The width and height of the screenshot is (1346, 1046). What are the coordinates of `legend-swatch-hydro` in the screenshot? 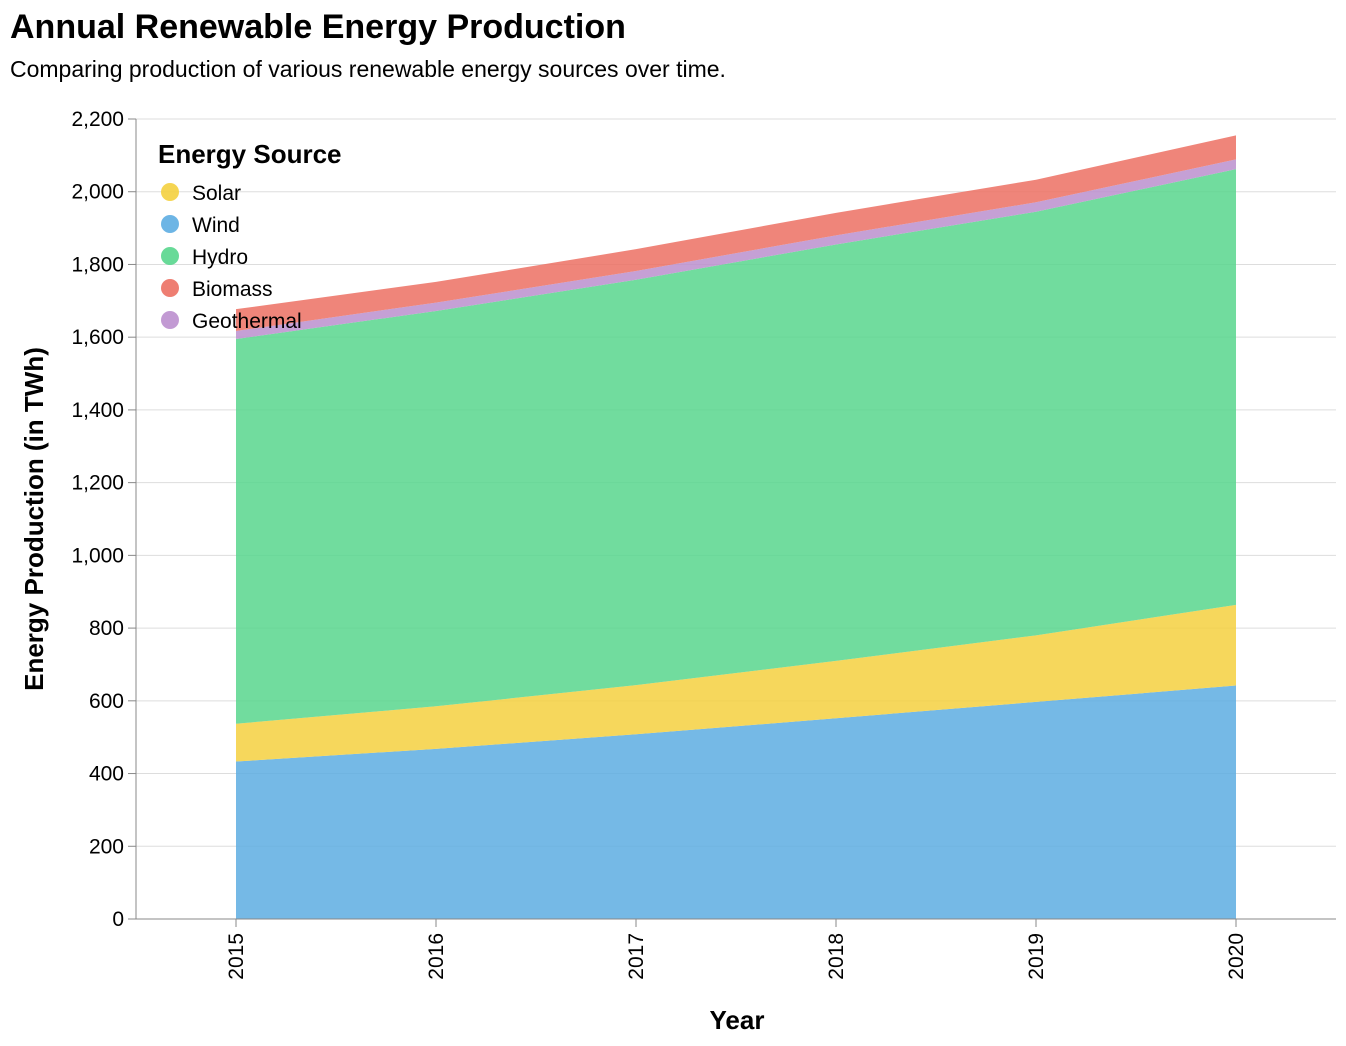 It's located at (170, 256).